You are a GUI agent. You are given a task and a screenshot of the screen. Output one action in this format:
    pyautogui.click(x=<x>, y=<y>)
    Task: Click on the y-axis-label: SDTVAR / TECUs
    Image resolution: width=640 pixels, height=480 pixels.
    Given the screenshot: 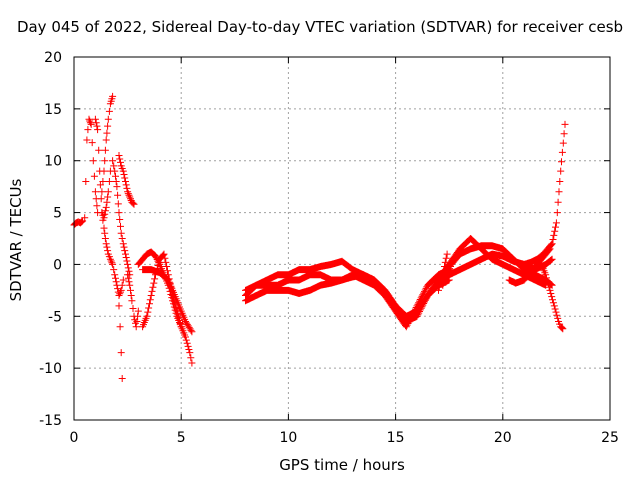 What is the action you would take?
    pyautogui.click(x=16, y=240)
    